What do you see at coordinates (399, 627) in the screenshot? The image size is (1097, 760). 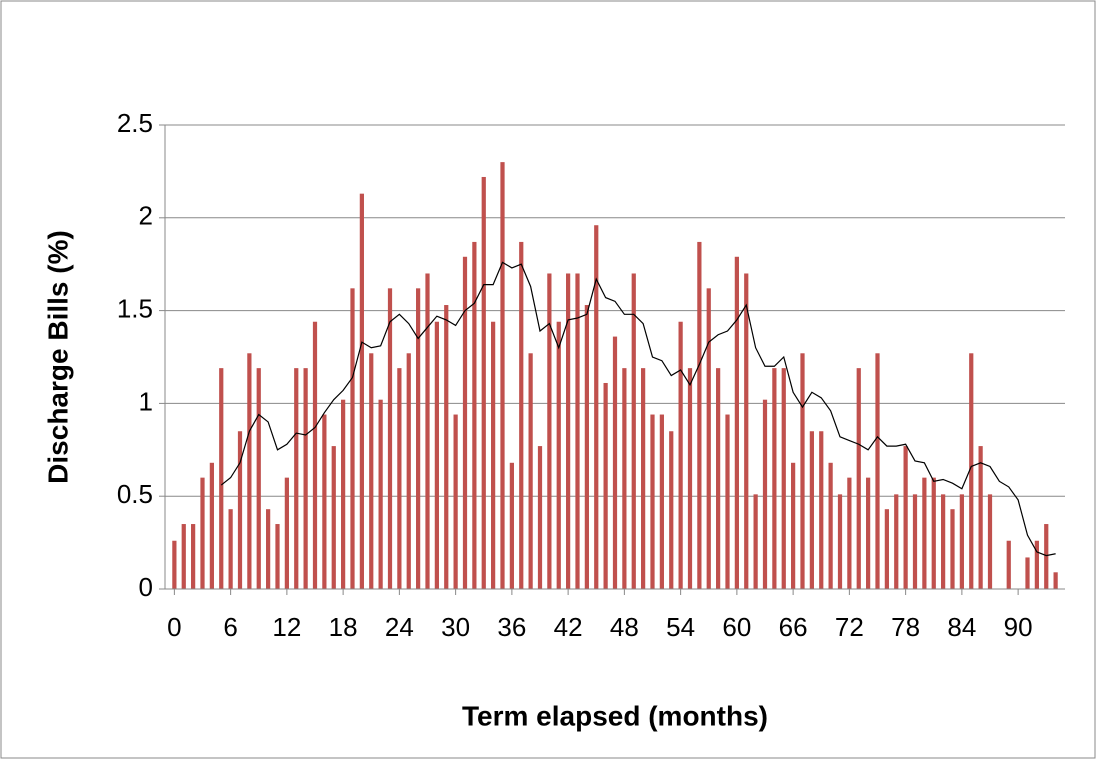 I see `x-tick-label: 24` at bounding box center [399, 627].